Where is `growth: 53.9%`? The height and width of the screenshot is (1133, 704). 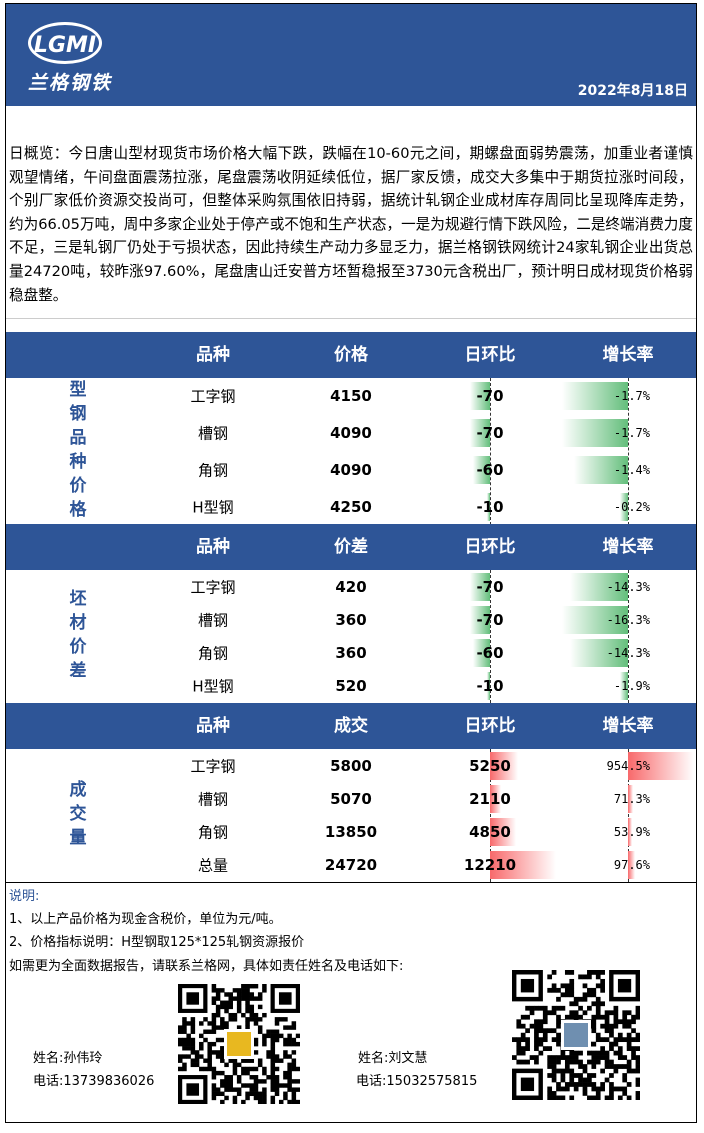 growth: 53.9% is located at coordinates (631, 832).